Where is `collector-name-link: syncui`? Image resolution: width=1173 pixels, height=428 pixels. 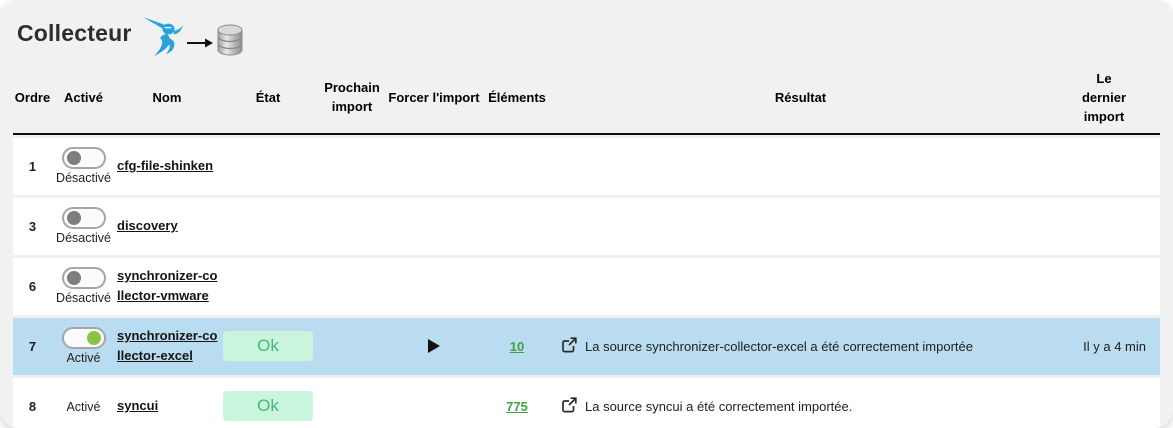 collector-name-link: syncui is located at coordinates (138, 405).